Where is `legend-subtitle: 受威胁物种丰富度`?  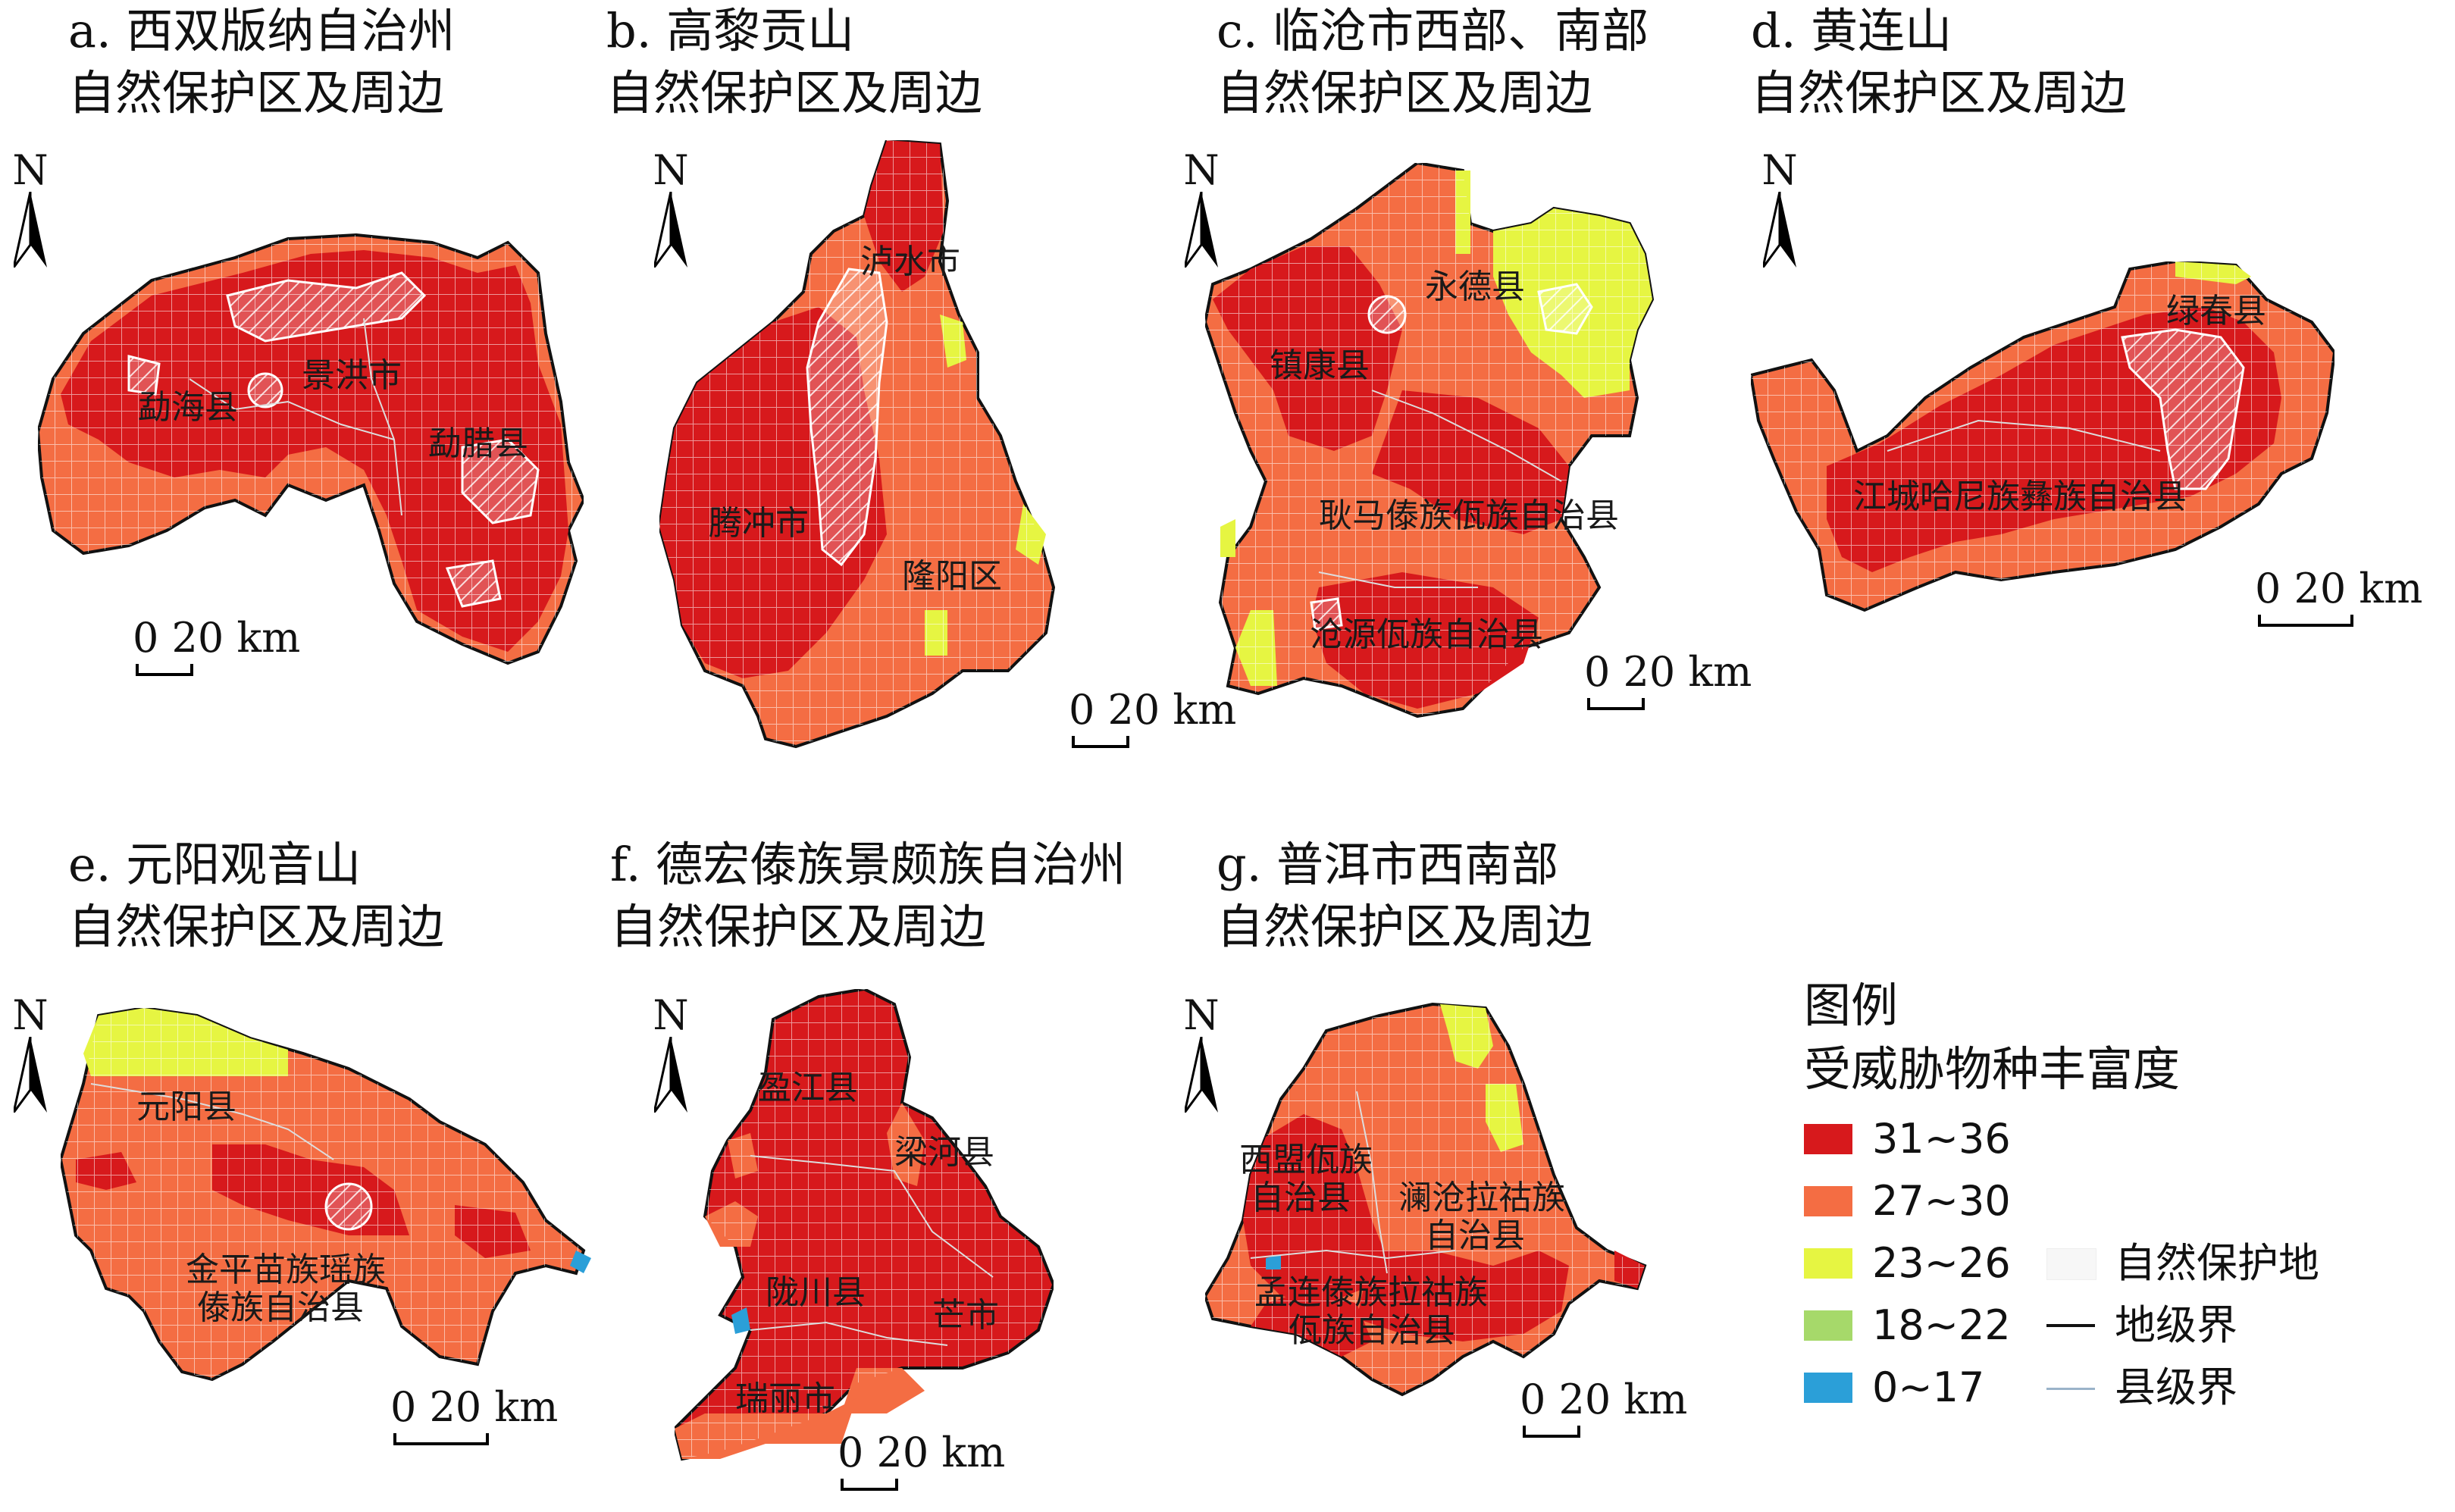
legend-subtitle: 受威胁物种丰富度 is located at coordinates (1992, 1069).